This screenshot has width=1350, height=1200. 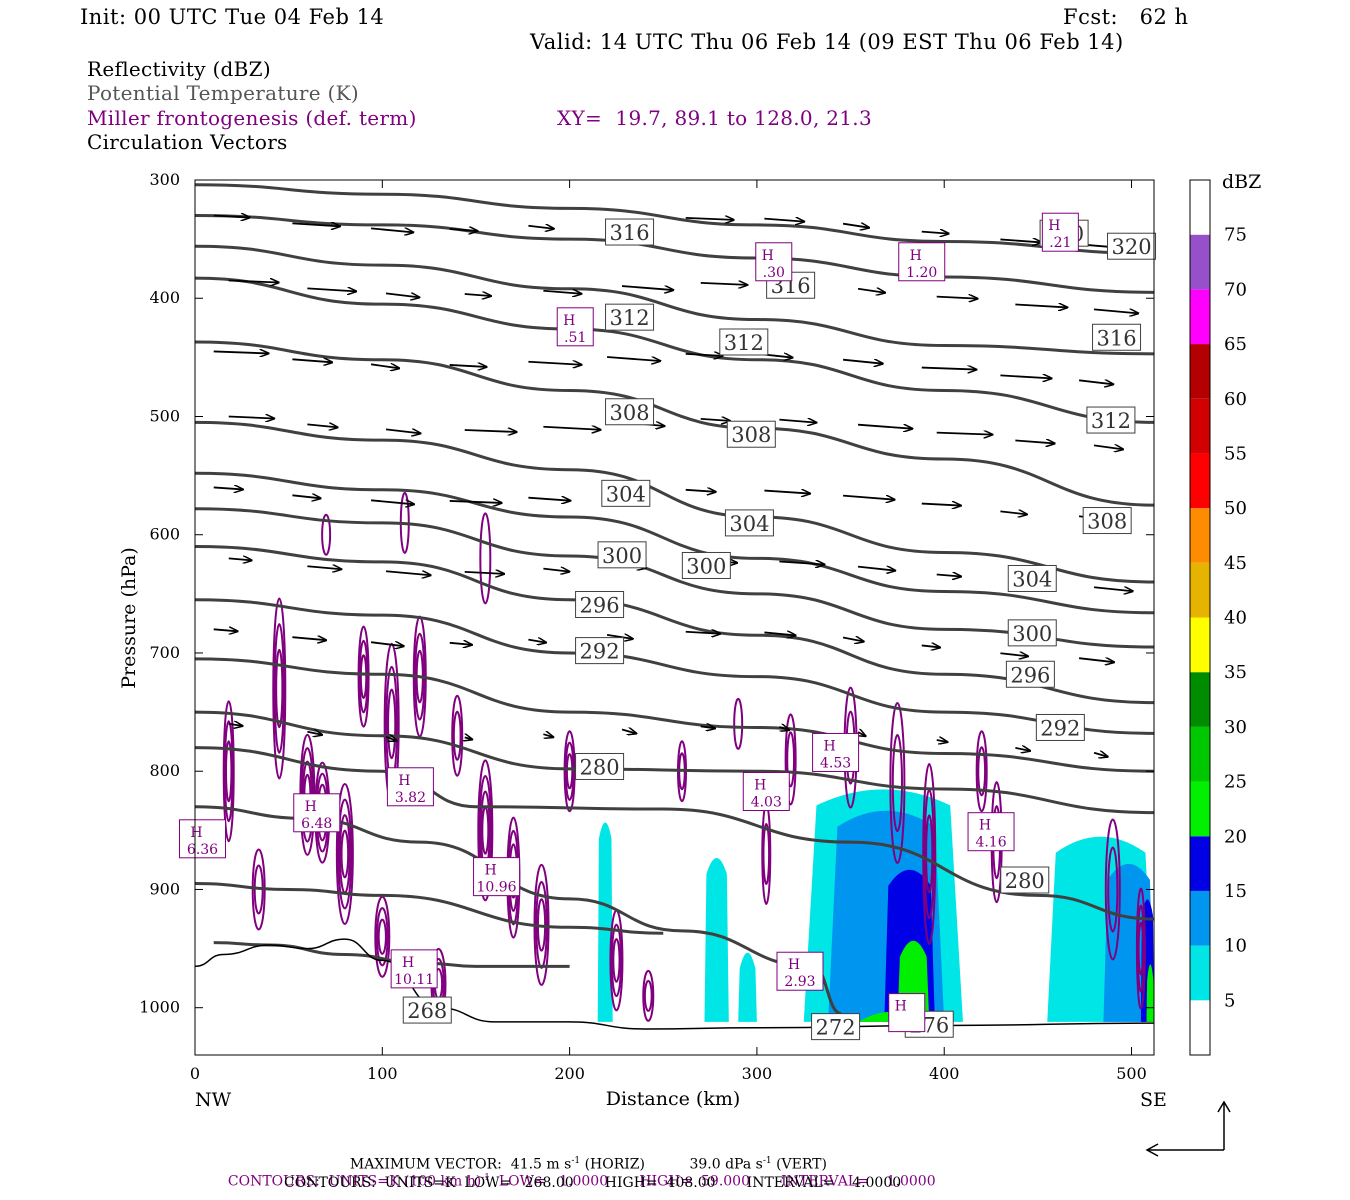 What do you see at coordinates (316, 824) in the screenshot?
I see `frontogenesis-max-value: 6.48` at bounding box center [316, 824].